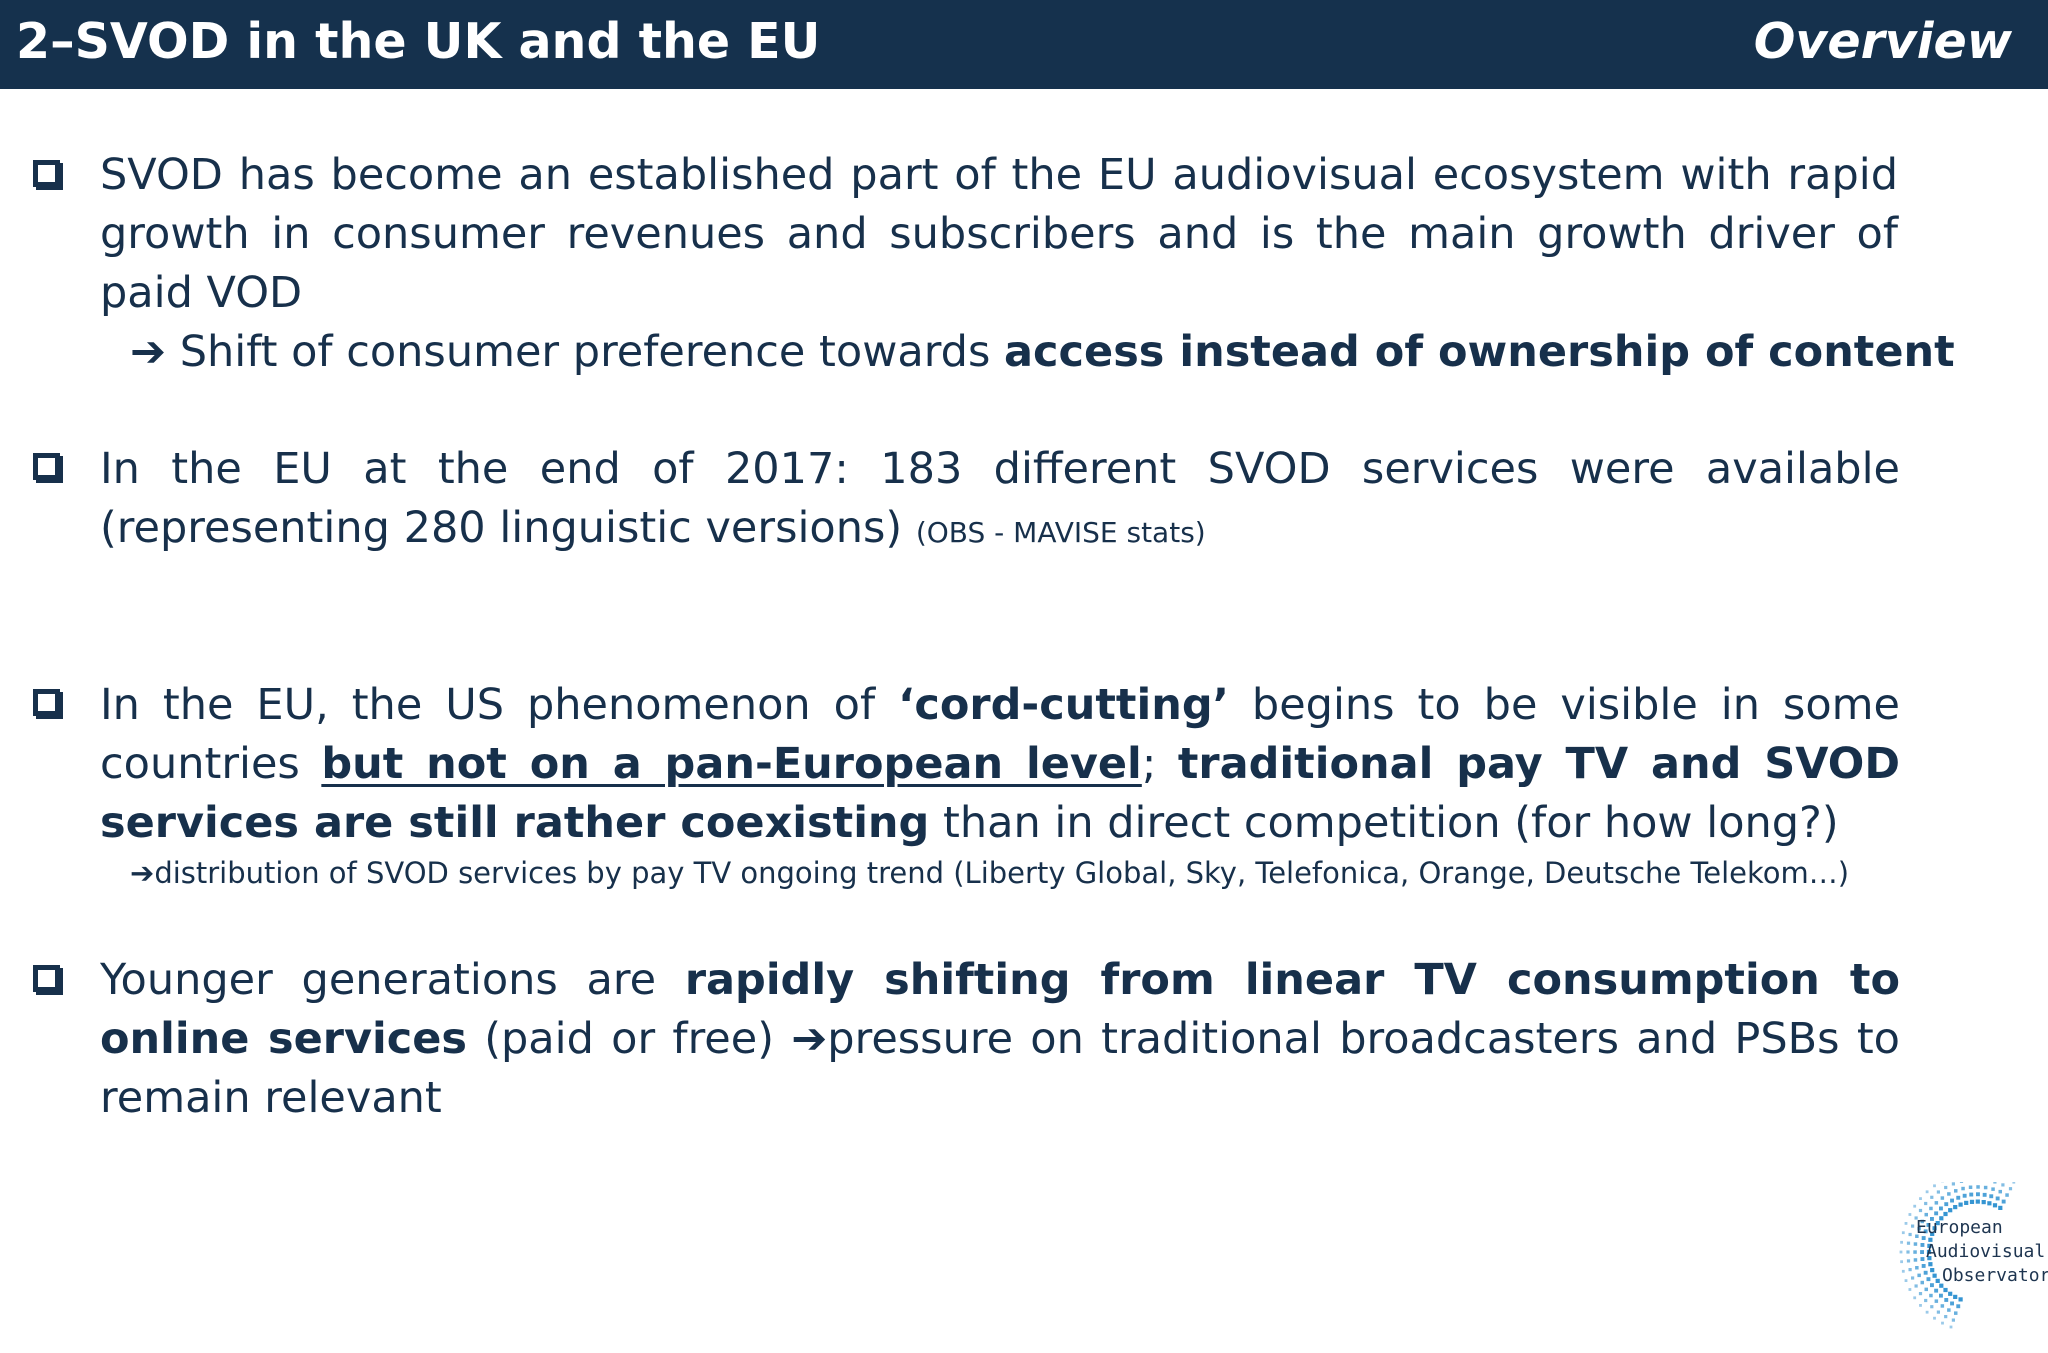  Describe the element at coordinates (1000, 734) in the screenshot. I see `bullet-3-text-b: begins to be visible in some countries` at that location.